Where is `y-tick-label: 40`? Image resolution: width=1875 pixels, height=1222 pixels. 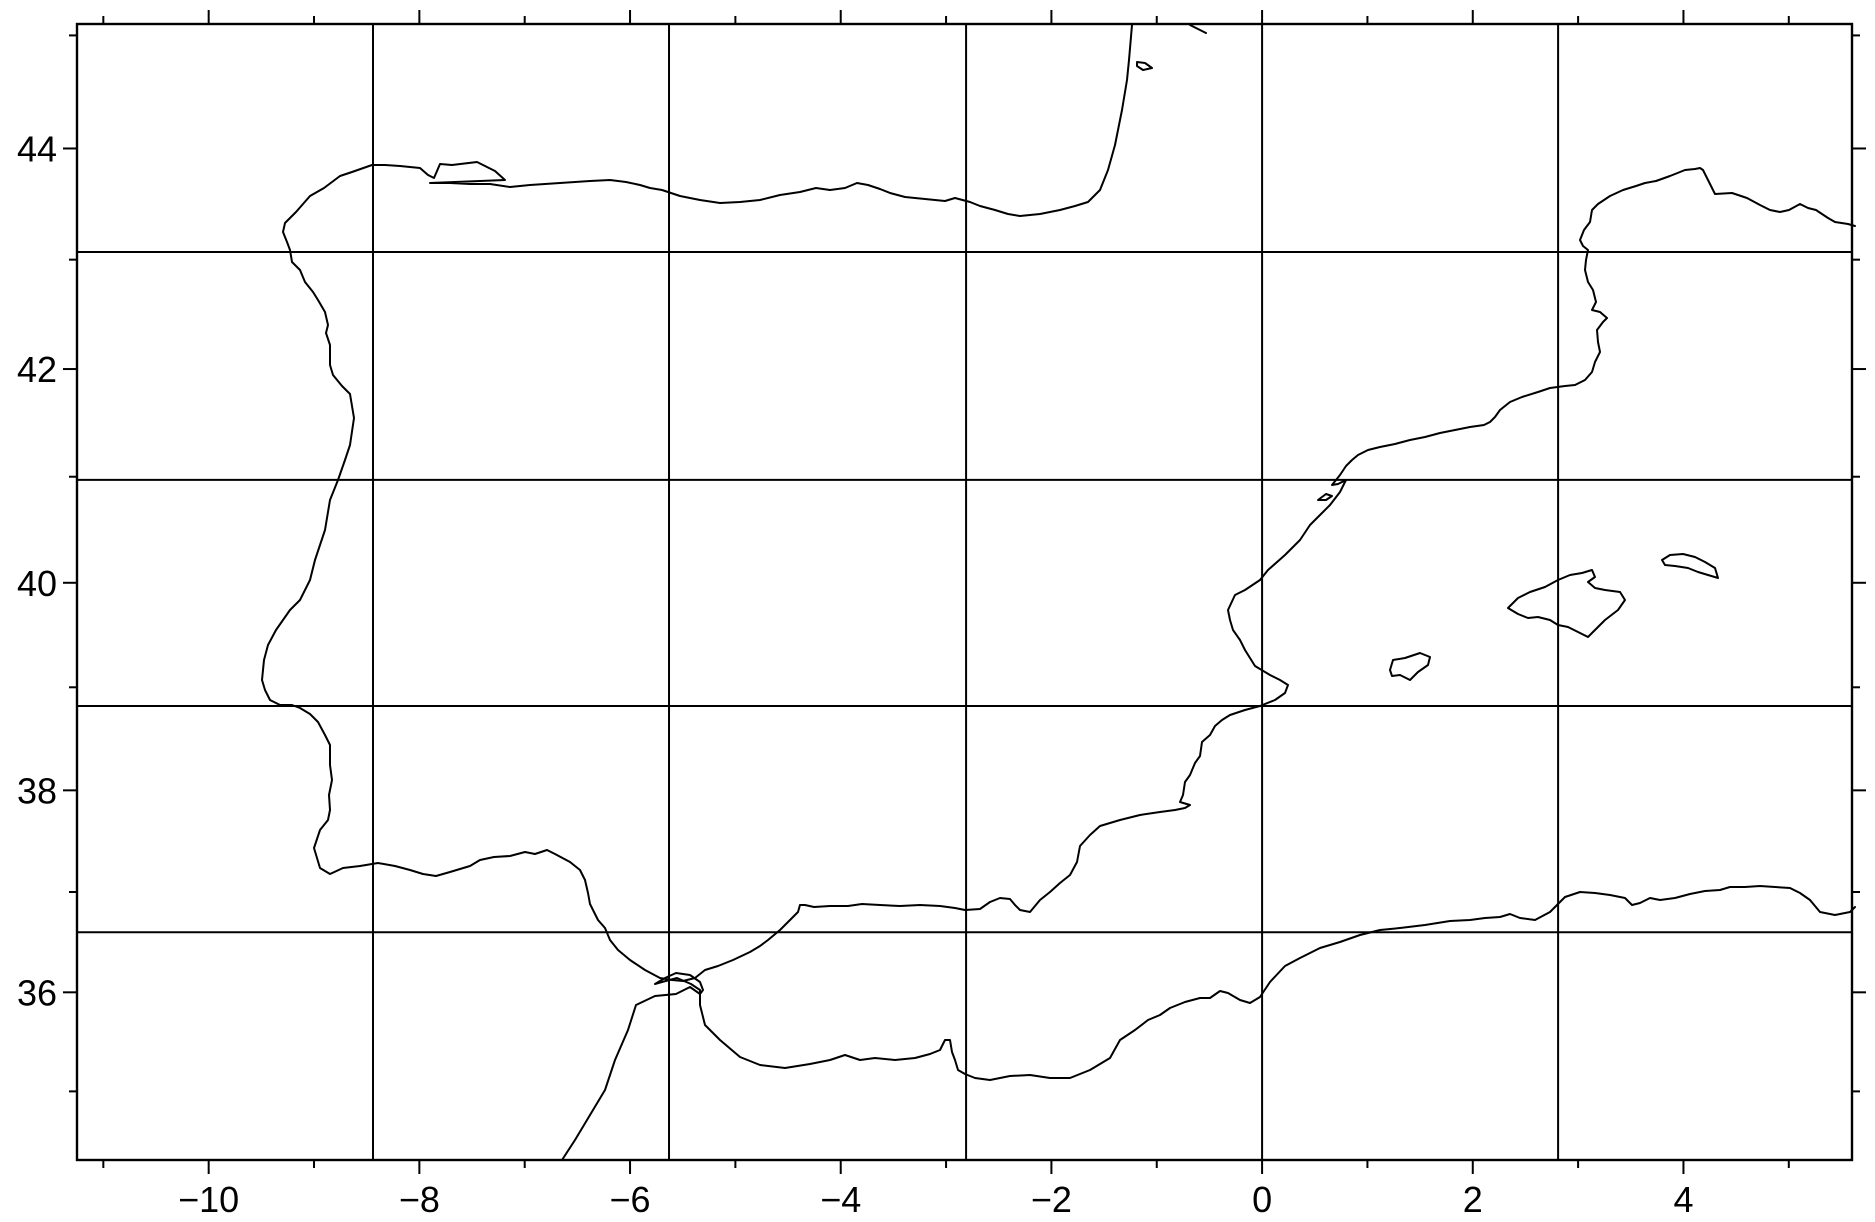
y-tick-label: 40 is located at coordinates (37, 583).